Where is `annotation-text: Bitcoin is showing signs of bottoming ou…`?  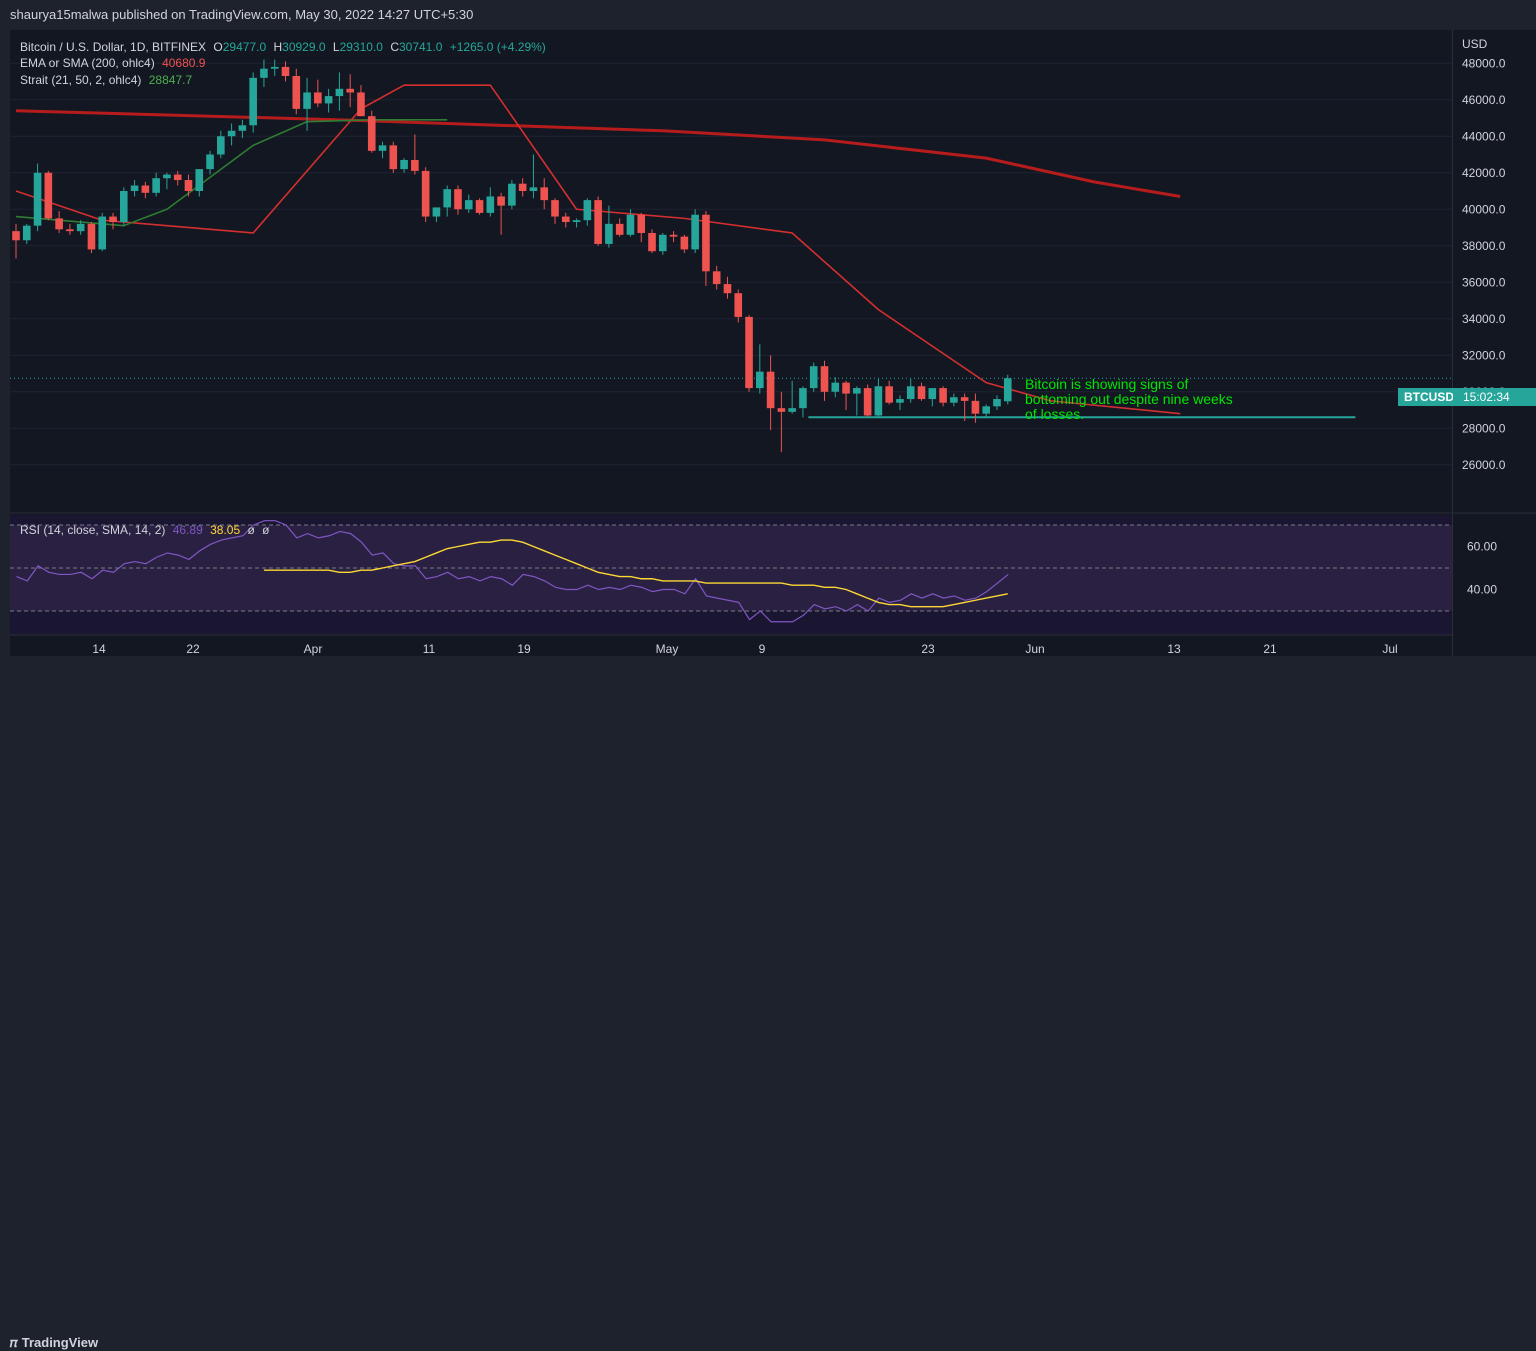
annotation-text: Bitcoin is showing signs of bottoming ou… is located at coordinates (1129, 399).